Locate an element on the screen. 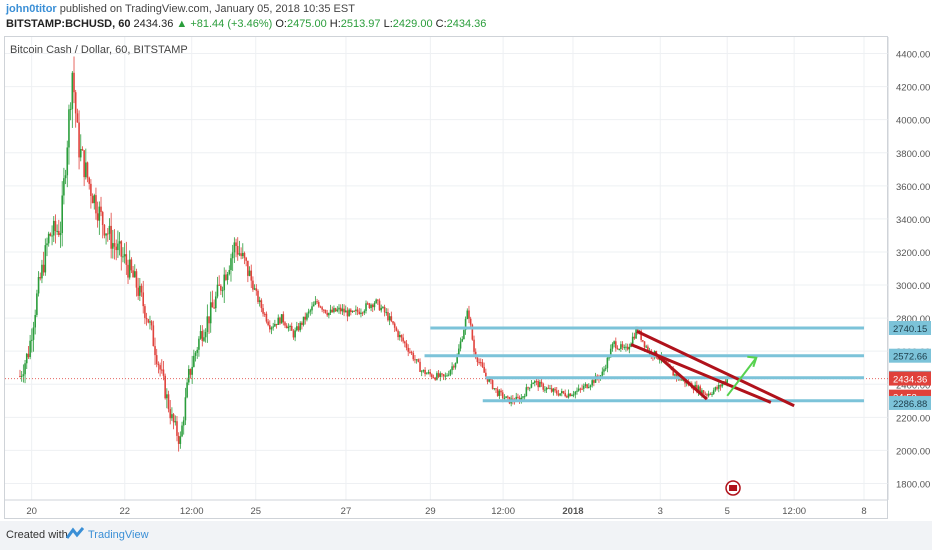  last-price: 2434.36 is located at coordinates (153, 24).